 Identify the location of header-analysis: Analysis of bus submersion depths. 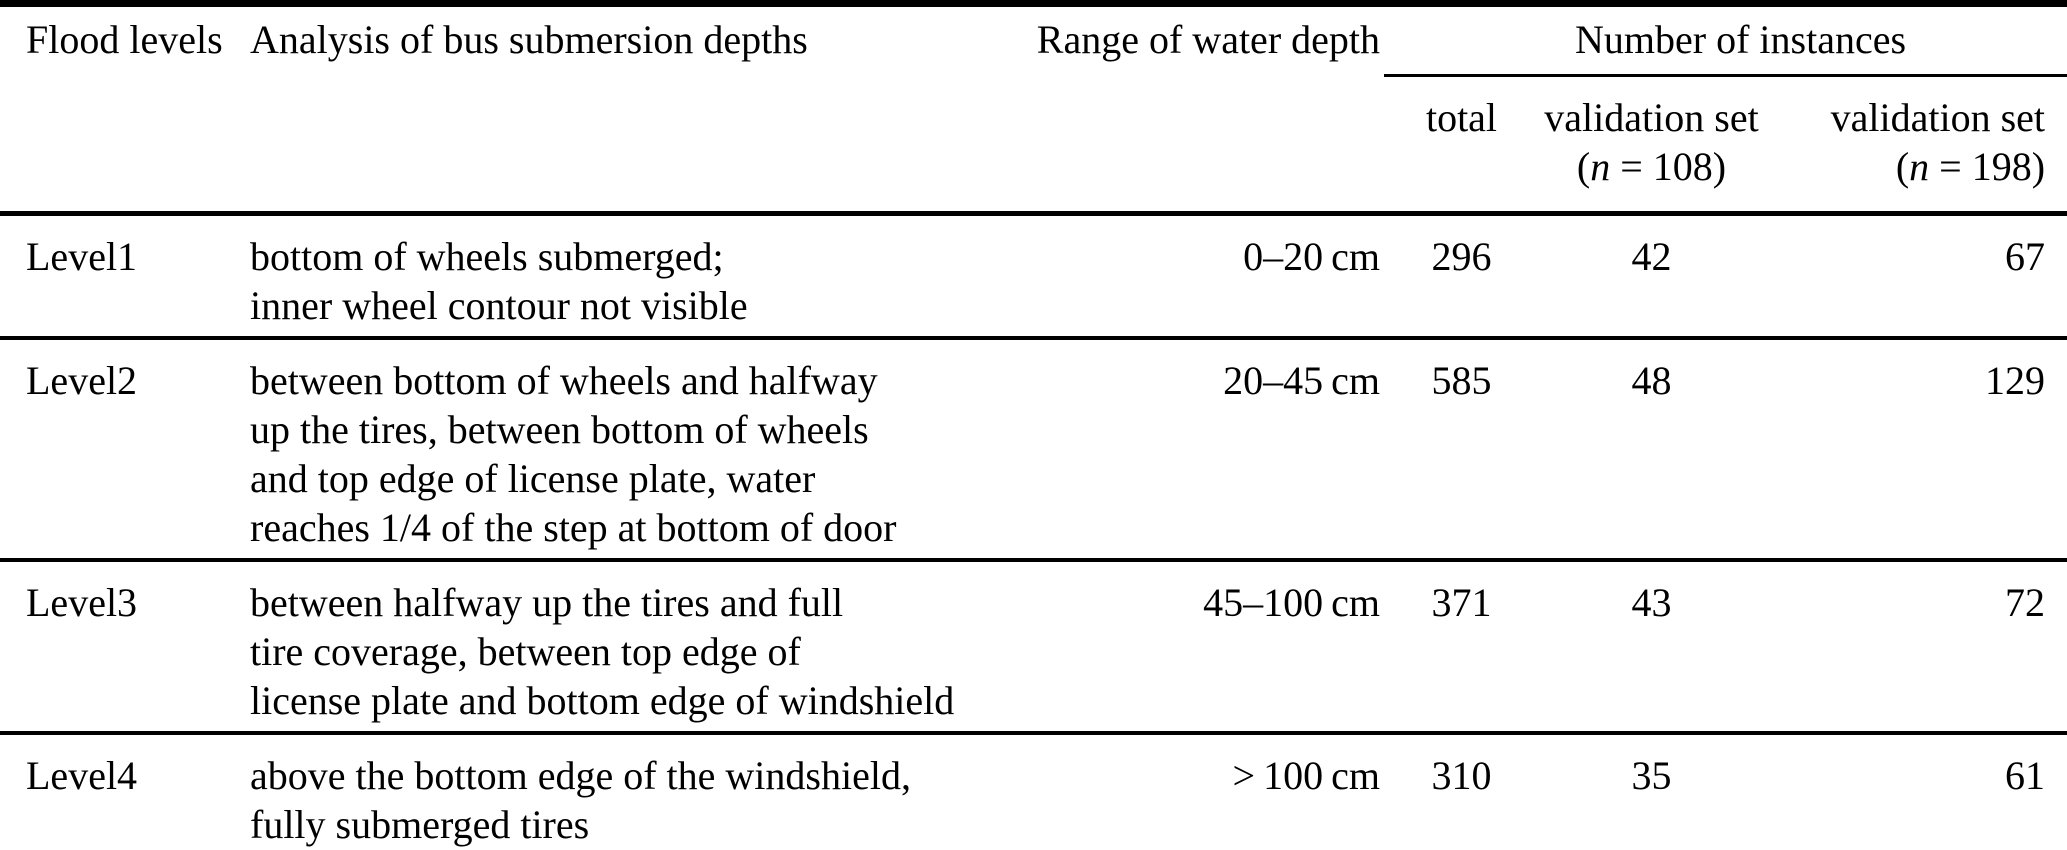
(529, 39).